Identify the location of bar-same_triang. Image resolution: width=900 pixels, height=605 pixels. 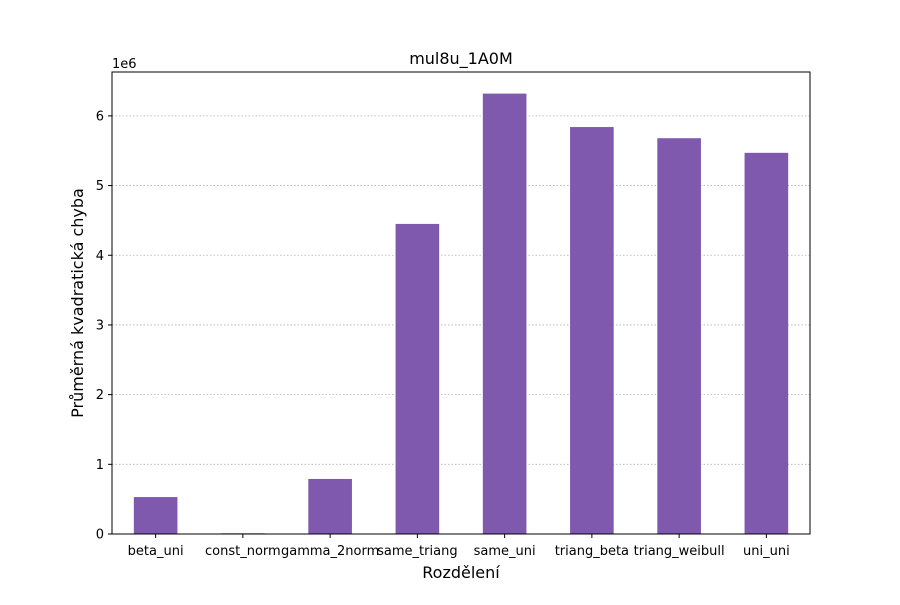
(417, 379).